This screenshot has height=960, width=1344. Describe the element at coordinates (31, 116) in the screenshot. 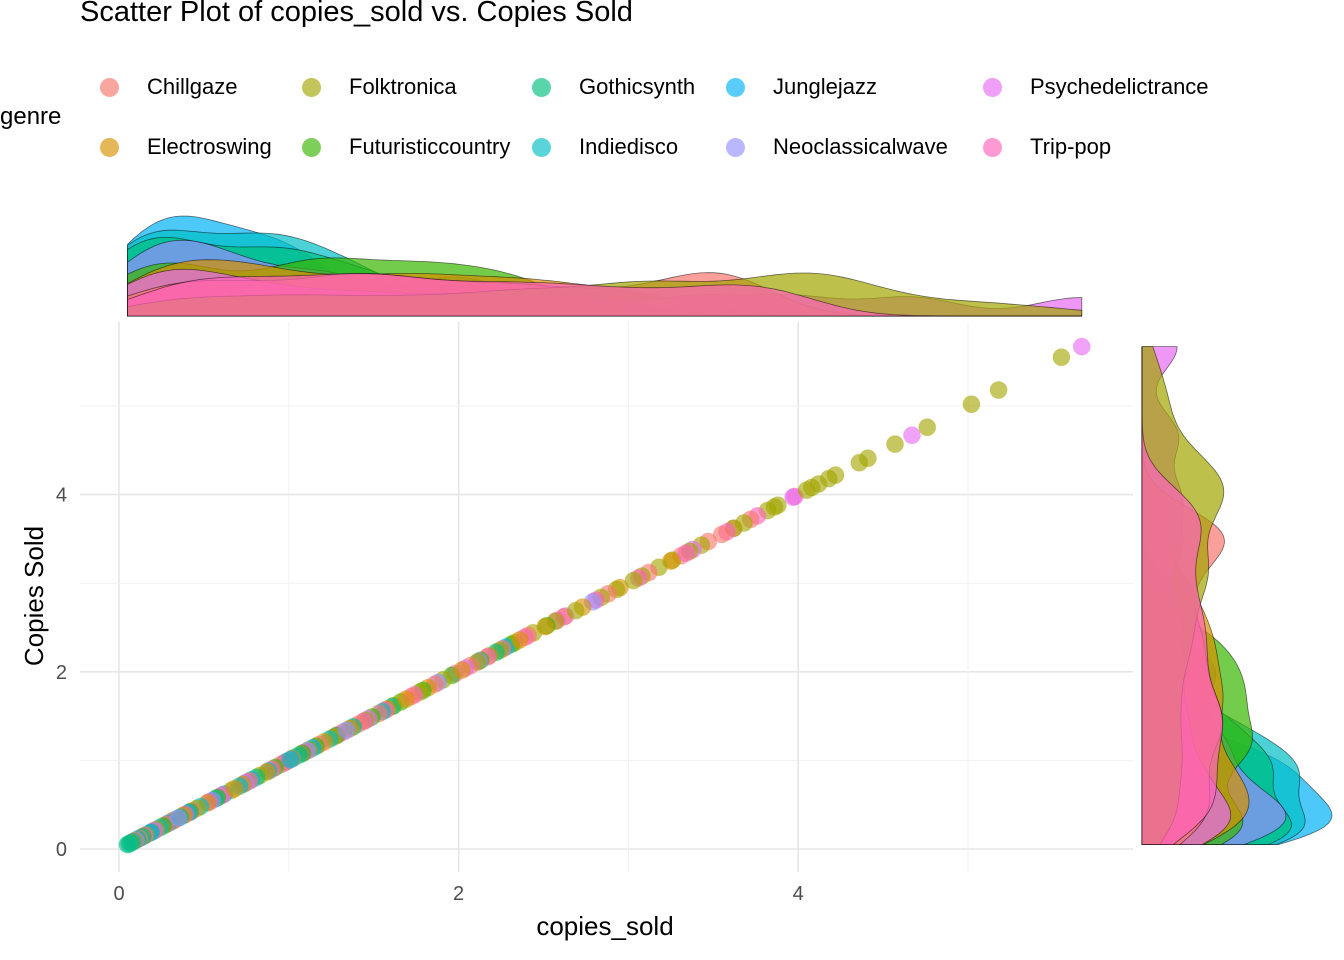

I see `legend-title: genre` at that location.